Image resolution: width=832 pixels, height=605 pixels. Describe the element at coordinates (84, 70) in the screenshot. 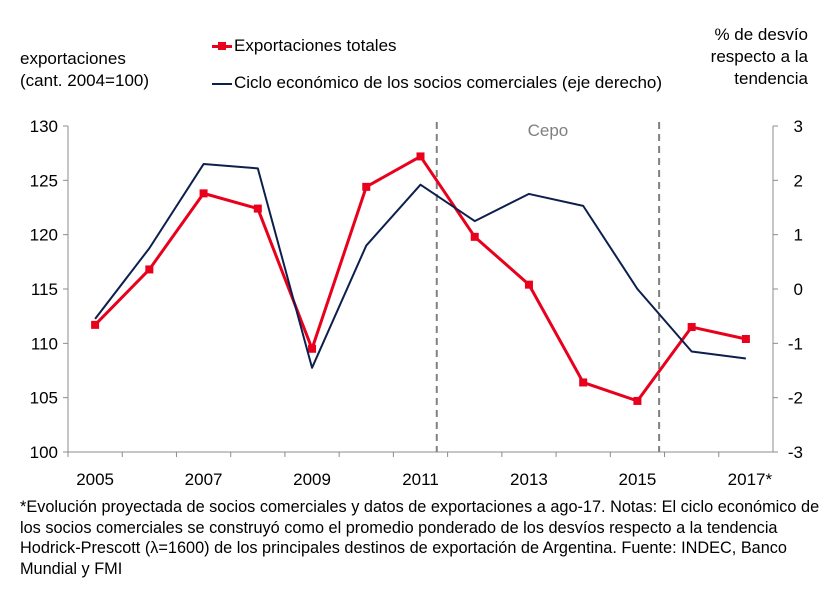

I see `left-axis-title: exportaciones (cant. 2004=100)` at that location.